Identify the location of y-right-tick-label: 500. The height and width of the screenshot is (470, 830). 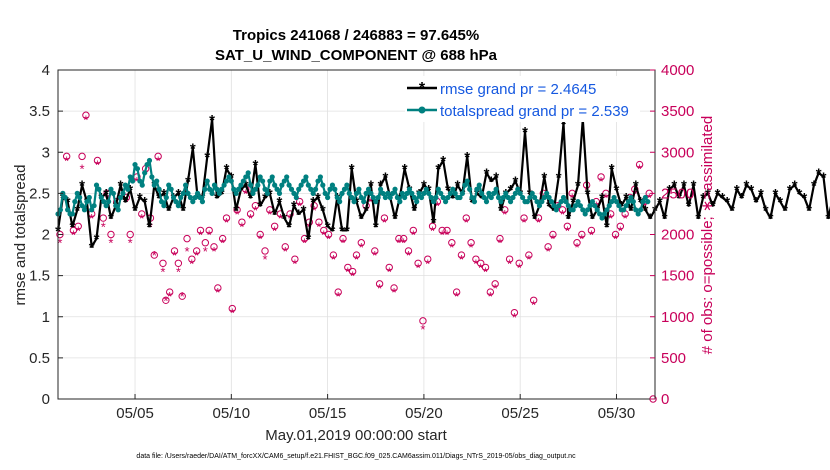
(673, 358).